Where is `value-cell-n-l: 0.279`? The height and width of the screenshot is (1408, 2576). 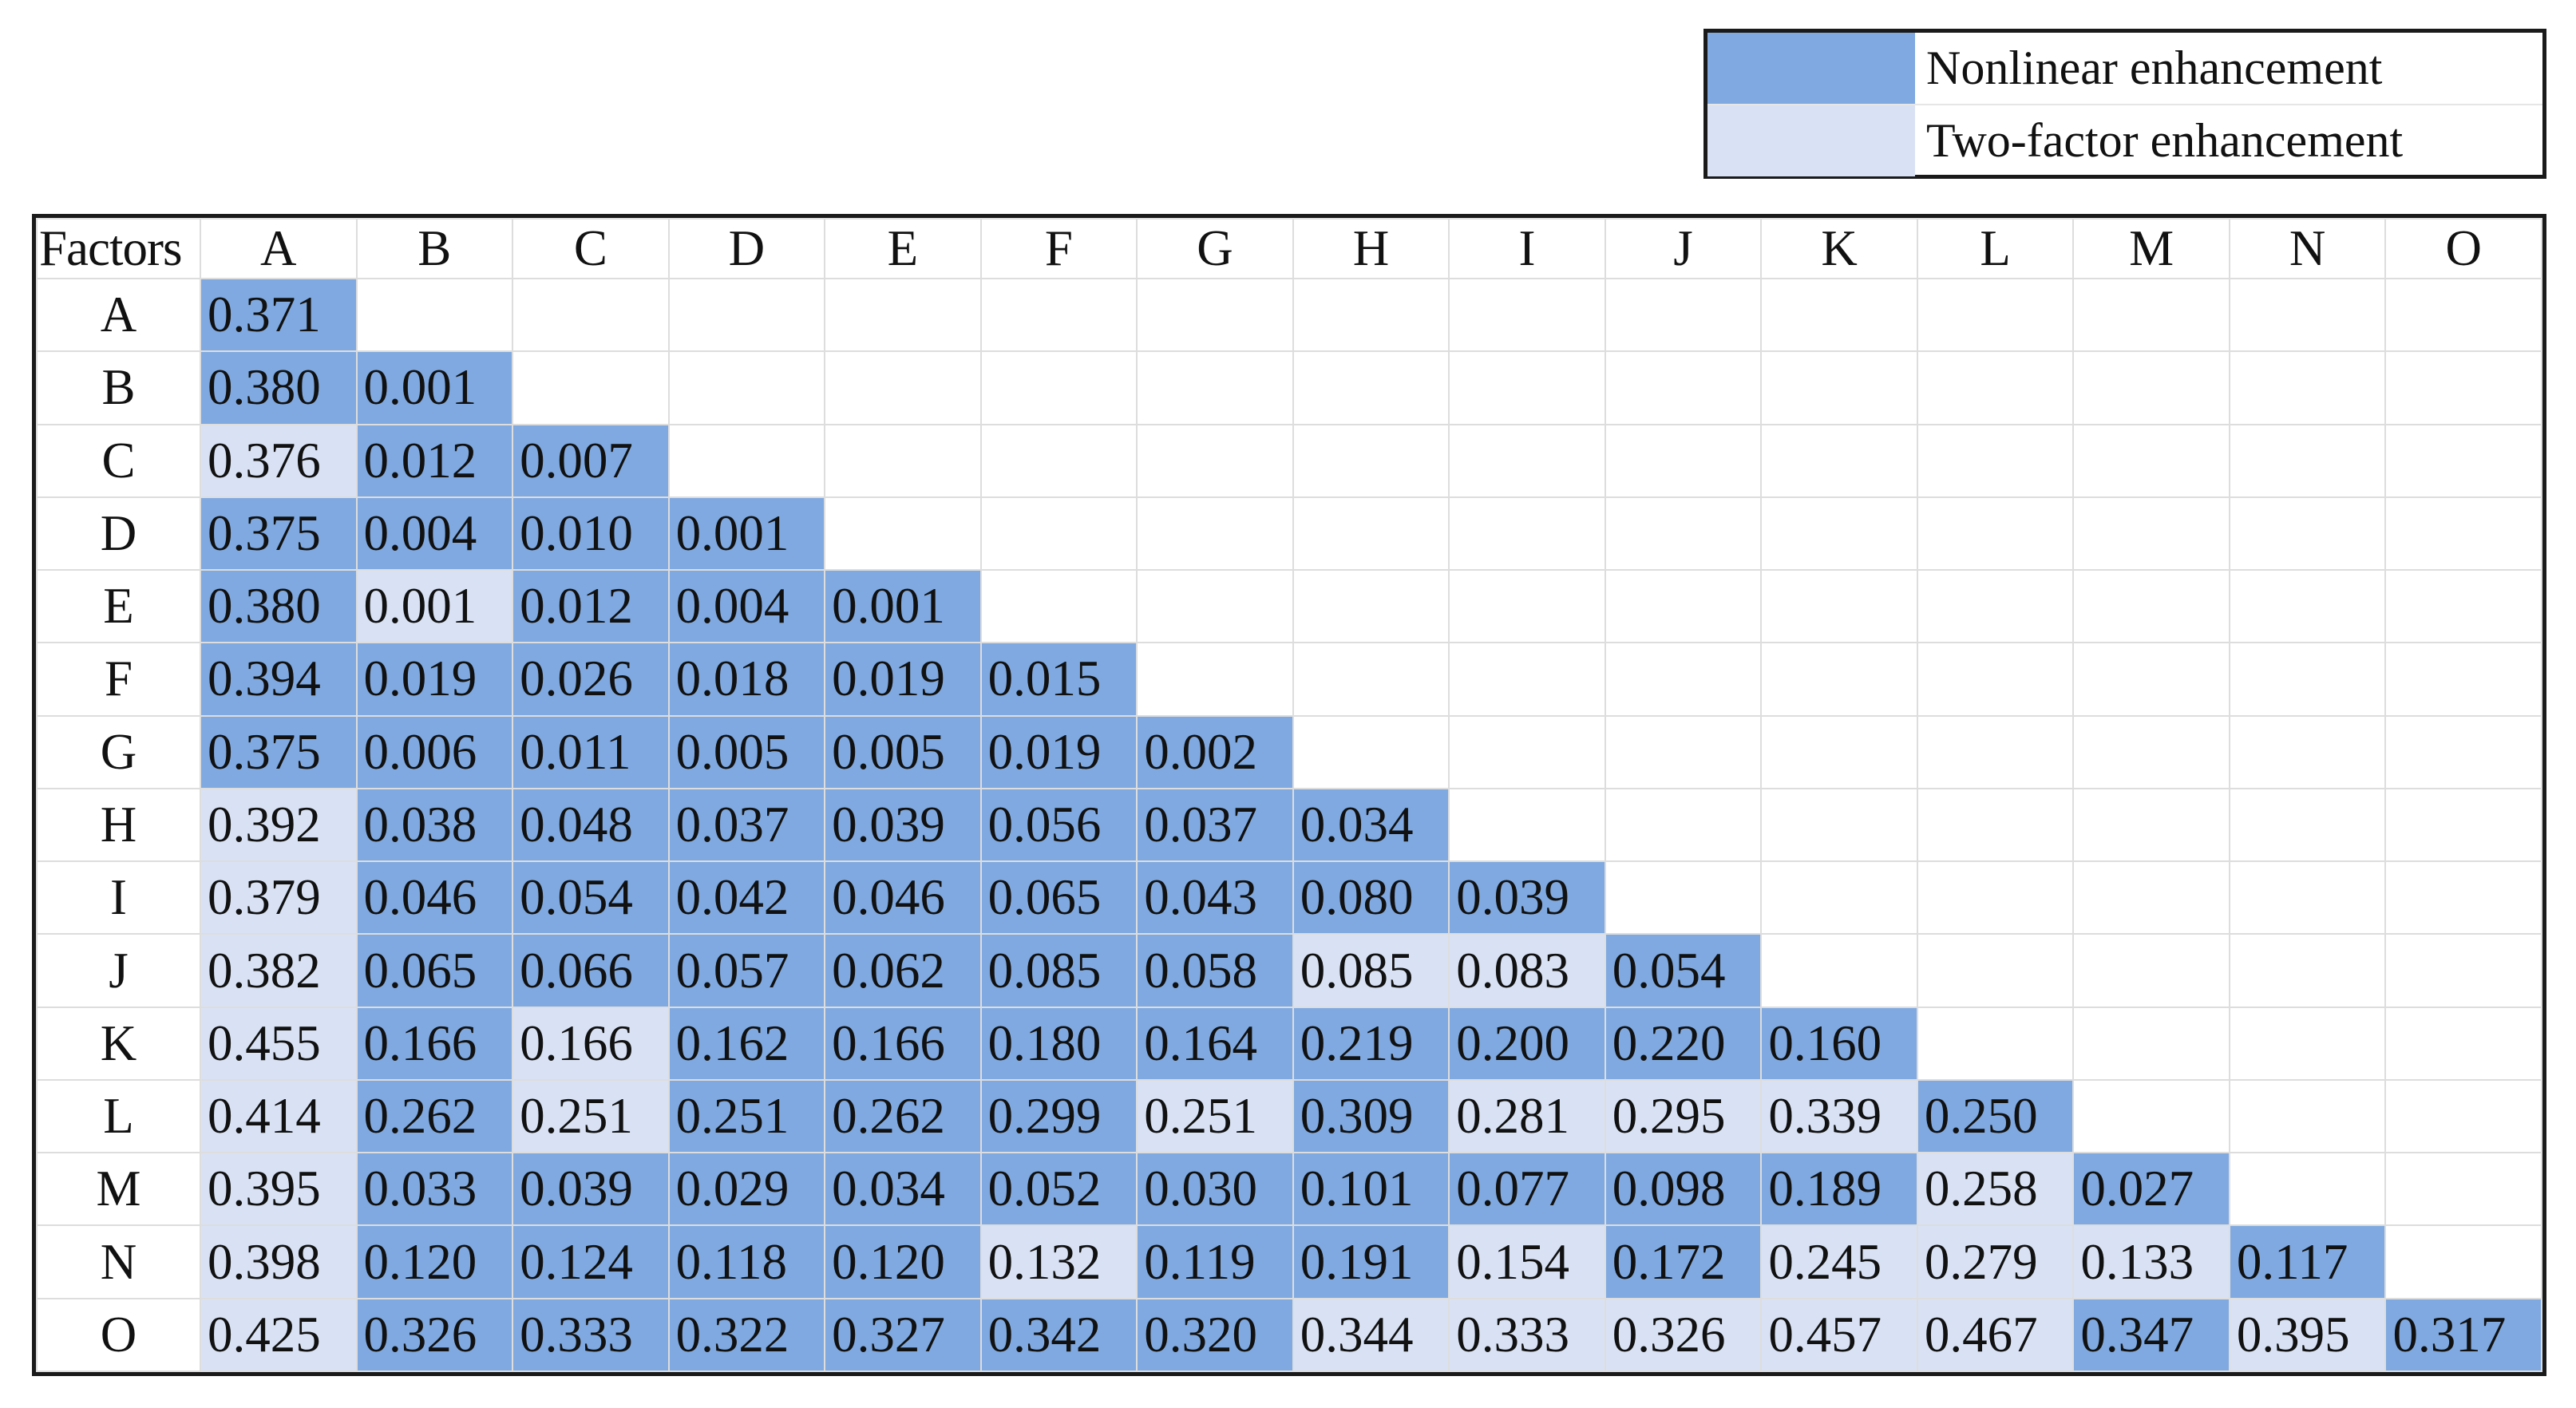
value-cell-n-l: 0.279 is located at coordinates (1995, 1262).